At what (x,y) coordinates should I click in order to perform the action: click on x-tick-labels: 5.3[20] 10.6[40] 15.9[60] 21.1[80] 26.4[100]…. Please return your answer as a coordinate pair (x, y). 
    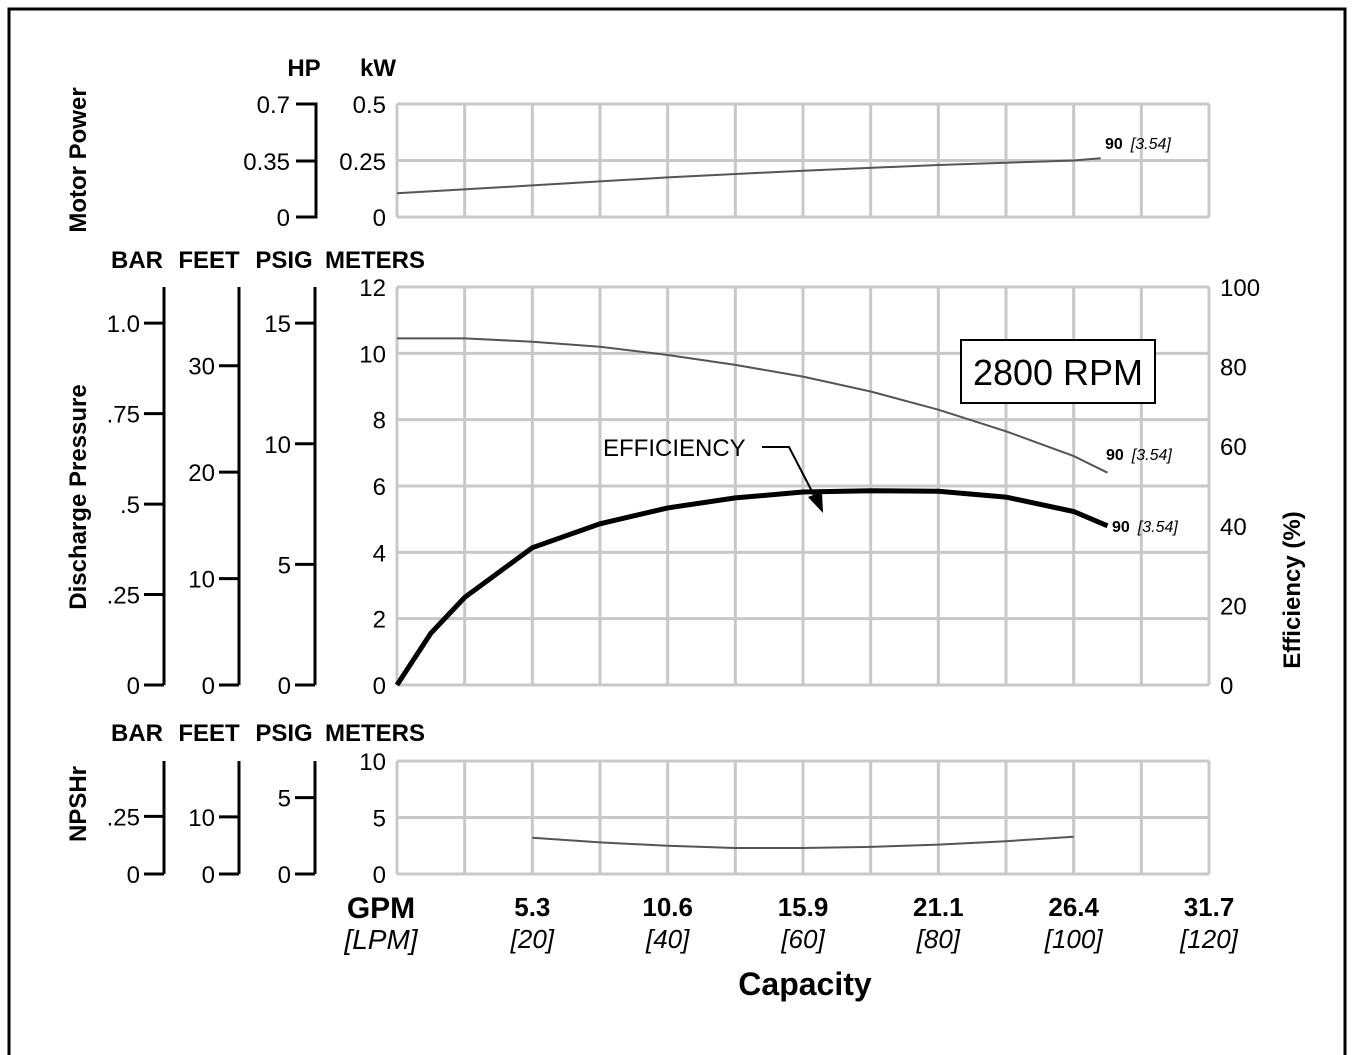
    Looking at the image, I should click on (874, 923).